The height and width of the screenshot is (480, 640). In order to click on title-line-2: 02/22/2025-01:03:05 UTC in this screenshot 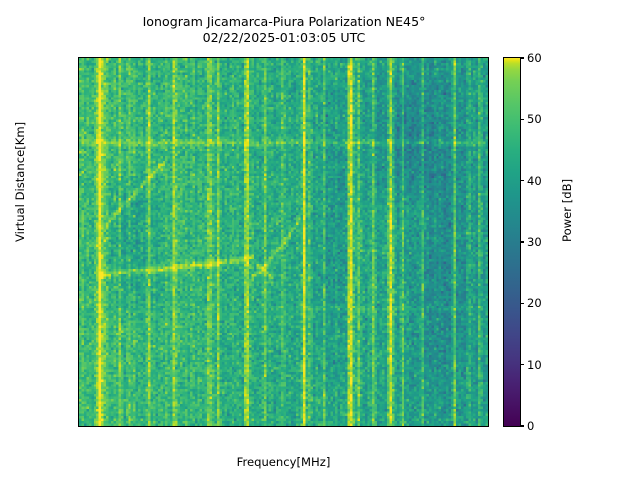, I will do `click(284, 37)`.